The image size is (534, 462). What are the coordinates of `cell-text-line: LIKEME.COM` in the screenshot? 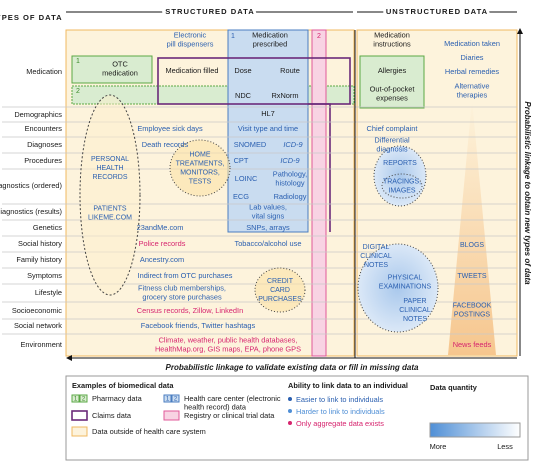 It's located at (110, 217).